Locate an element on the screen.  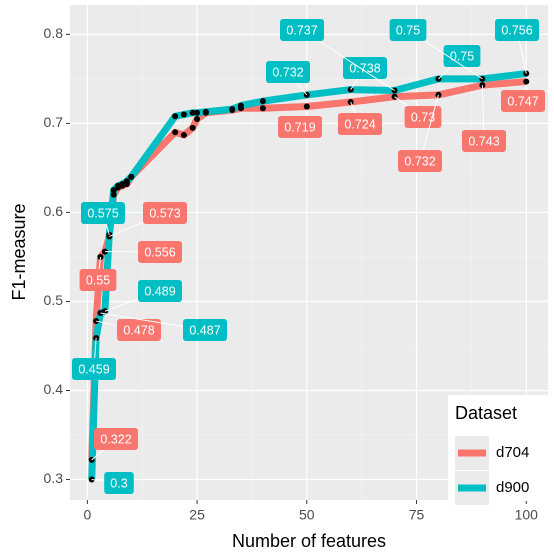
data-label: 0.55 is located at coordinates (98, 280).